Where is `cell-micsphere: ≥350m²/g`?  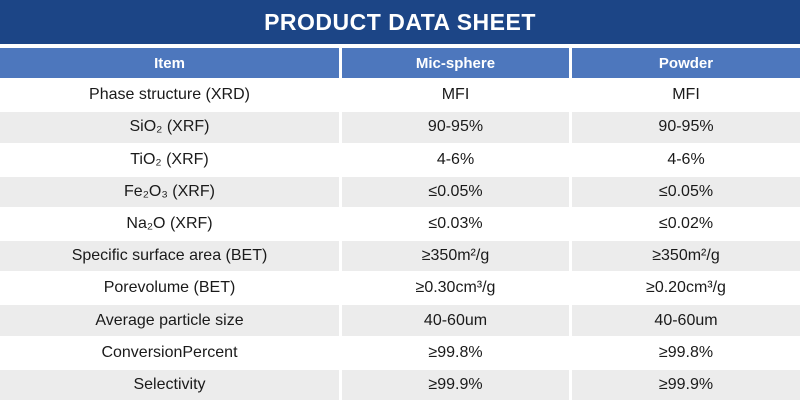
cell-micsphere: ≥350m²/g is located at coordinates (455, 256).